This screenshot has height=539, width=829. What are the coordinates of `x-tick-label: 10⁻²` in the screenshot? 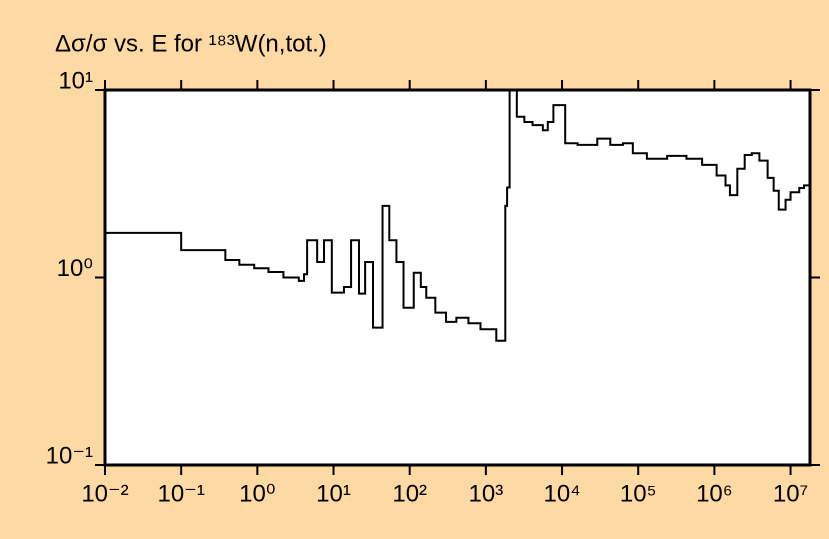 It's located at (104, 493).